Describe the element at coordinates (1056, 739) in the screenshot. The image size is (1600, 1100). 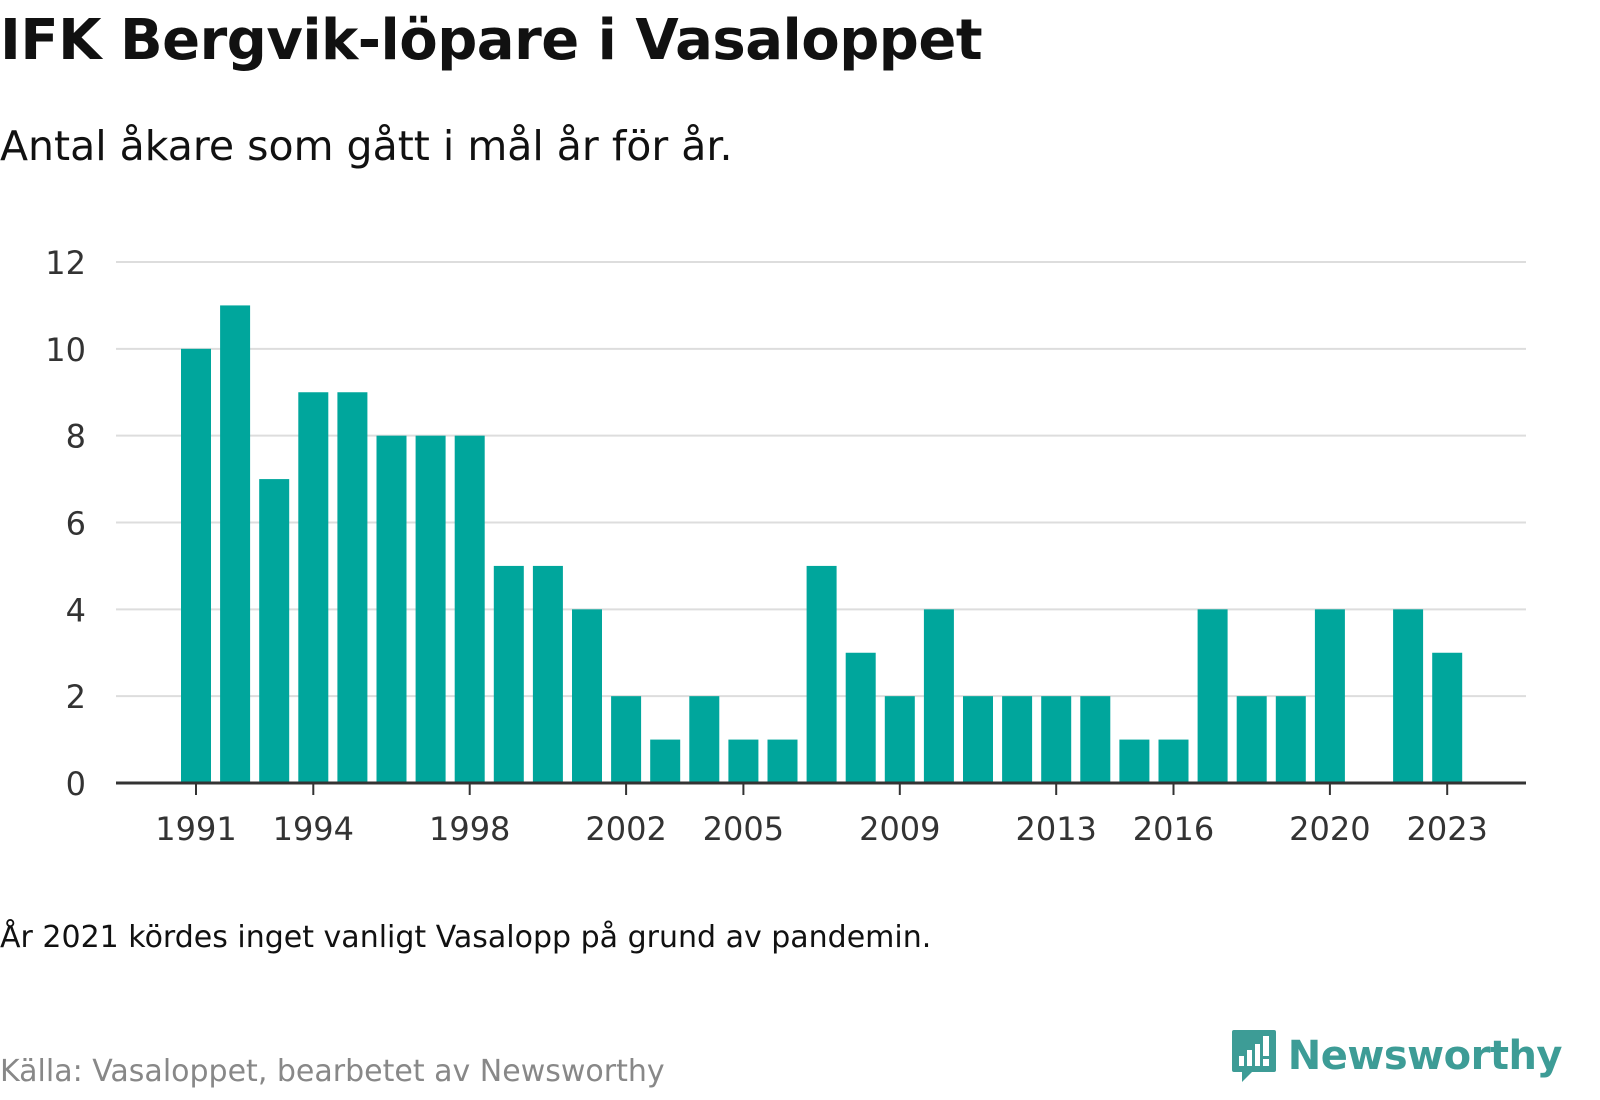
I see `bar-2013` at that location.